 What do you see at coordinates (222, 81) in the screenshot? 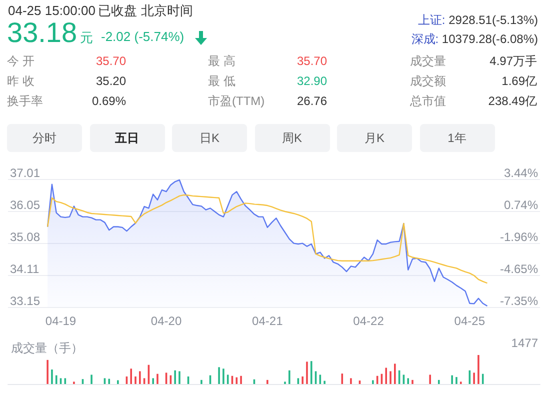
I see `text: 最 低` at bounding box center [222, 81].